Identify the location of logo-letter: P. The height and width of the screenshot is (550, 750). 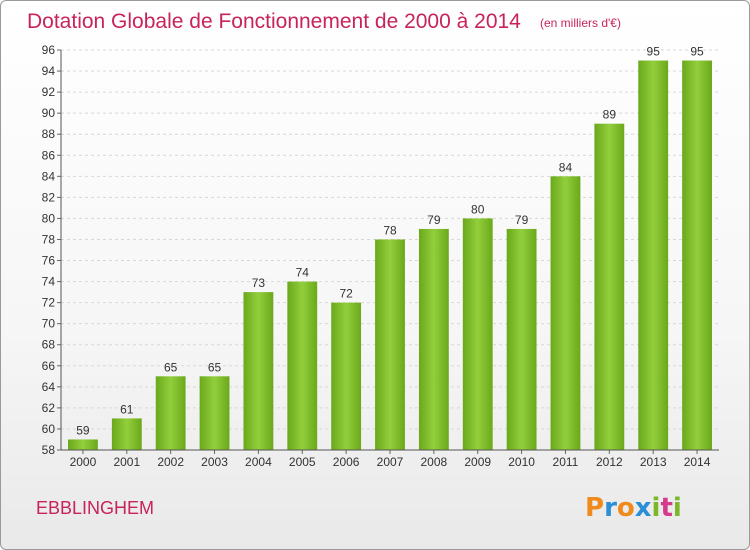
(594, 508).